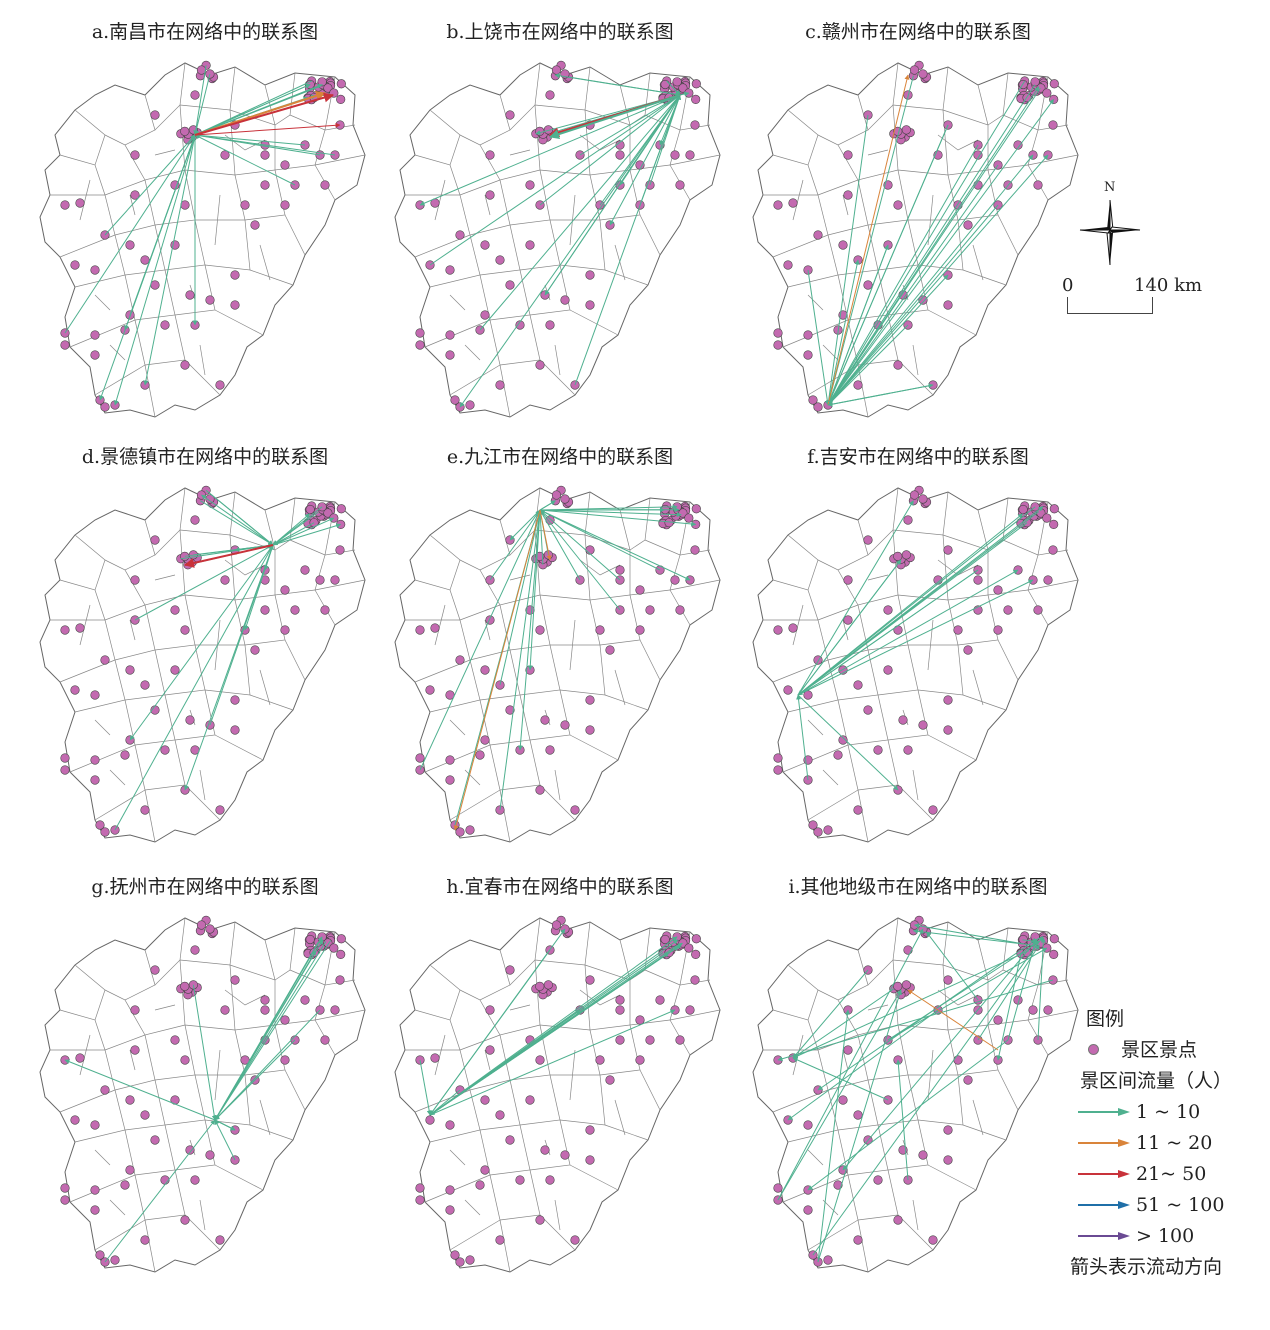  What do you see at coordinates (1110, 235) in the screenshot?
I see `compass-rose-icon` at bounding box center [1110, 235].